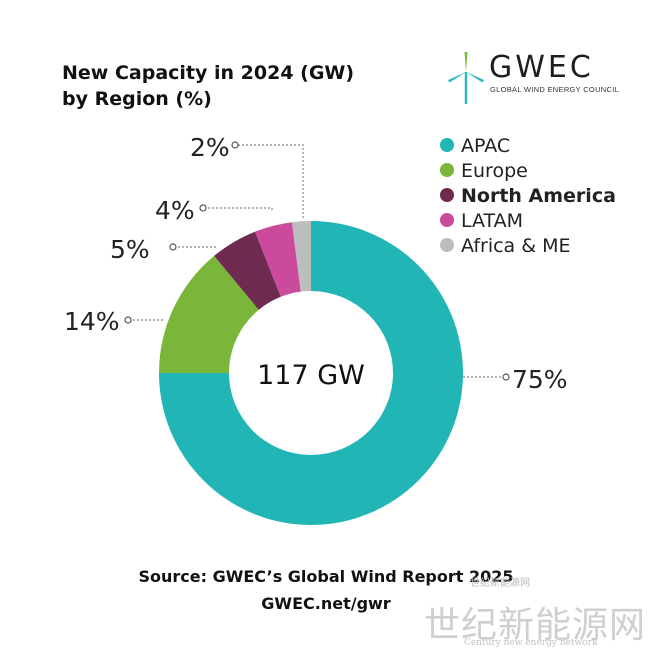 The image size is (652, 652). What do you see at coordinates (175, 210) in the screenshot?
I see `percent-label-latam: 4%` at bounding box center [175, 210].